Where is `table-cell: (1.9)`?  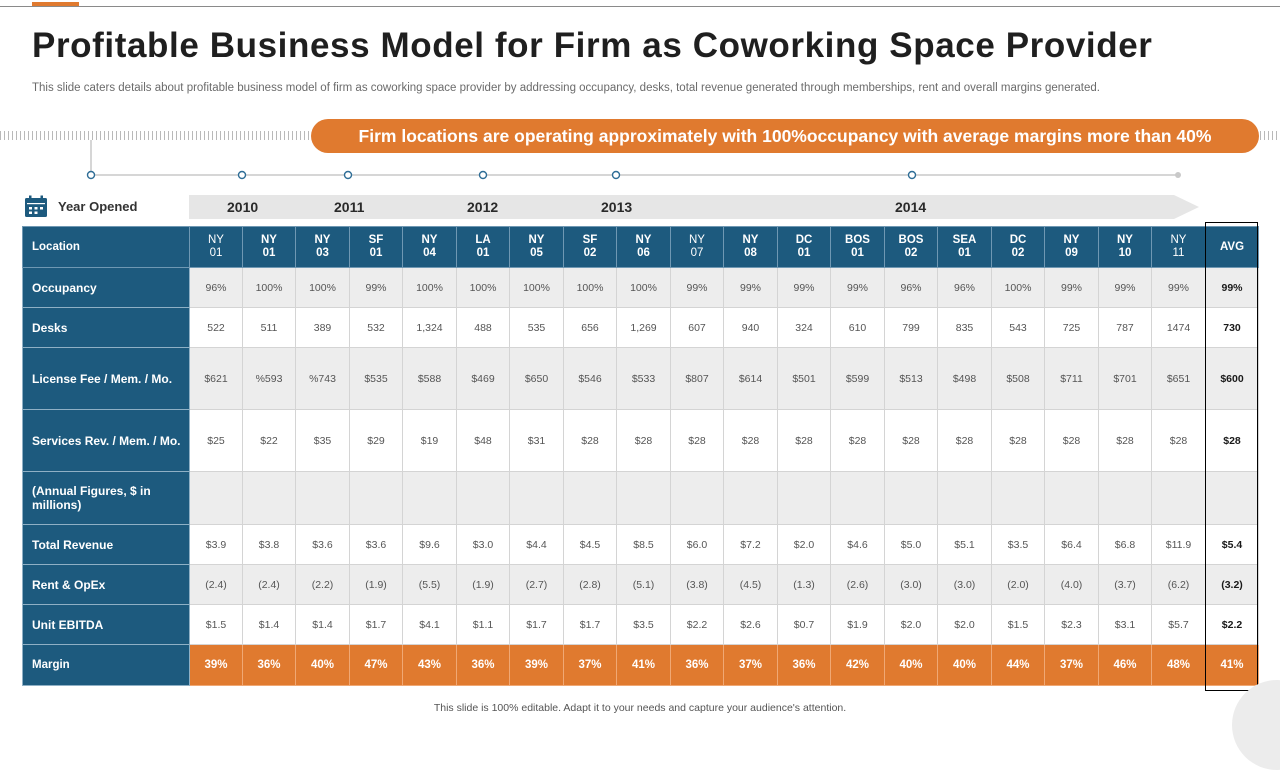 table-cell: (1.9) is located at coordinates (376, 584).